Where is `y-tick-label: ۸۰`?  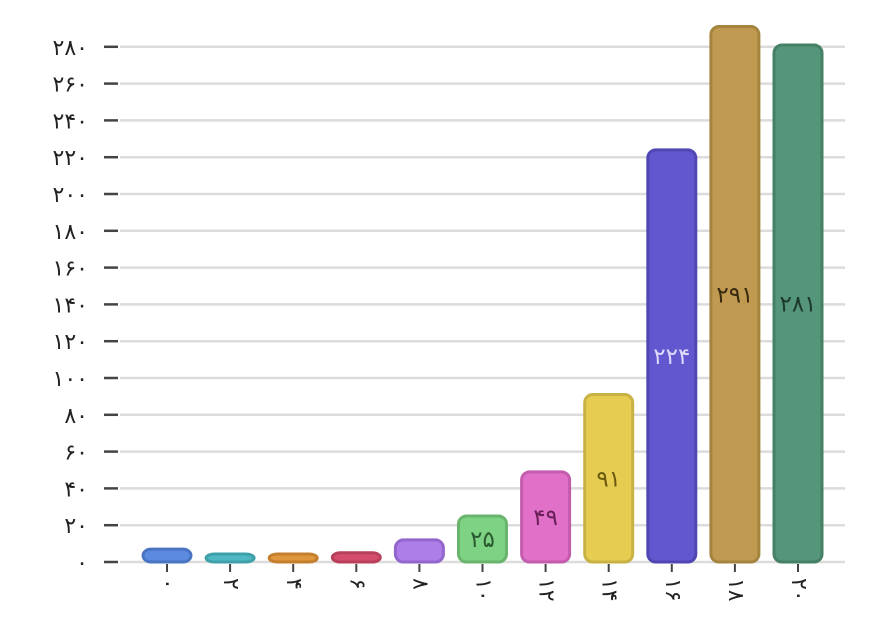 y-tick-label: ۸۰ is located at coordinates (76, 416).